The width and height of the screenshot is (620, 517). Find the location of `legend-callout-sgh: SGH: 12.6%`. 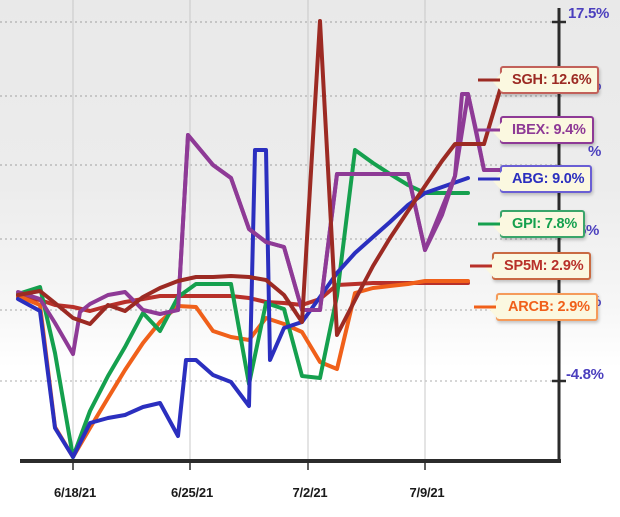

legend-callout-sgh: SGH: 12.6% is located at coordinates (545, 80).